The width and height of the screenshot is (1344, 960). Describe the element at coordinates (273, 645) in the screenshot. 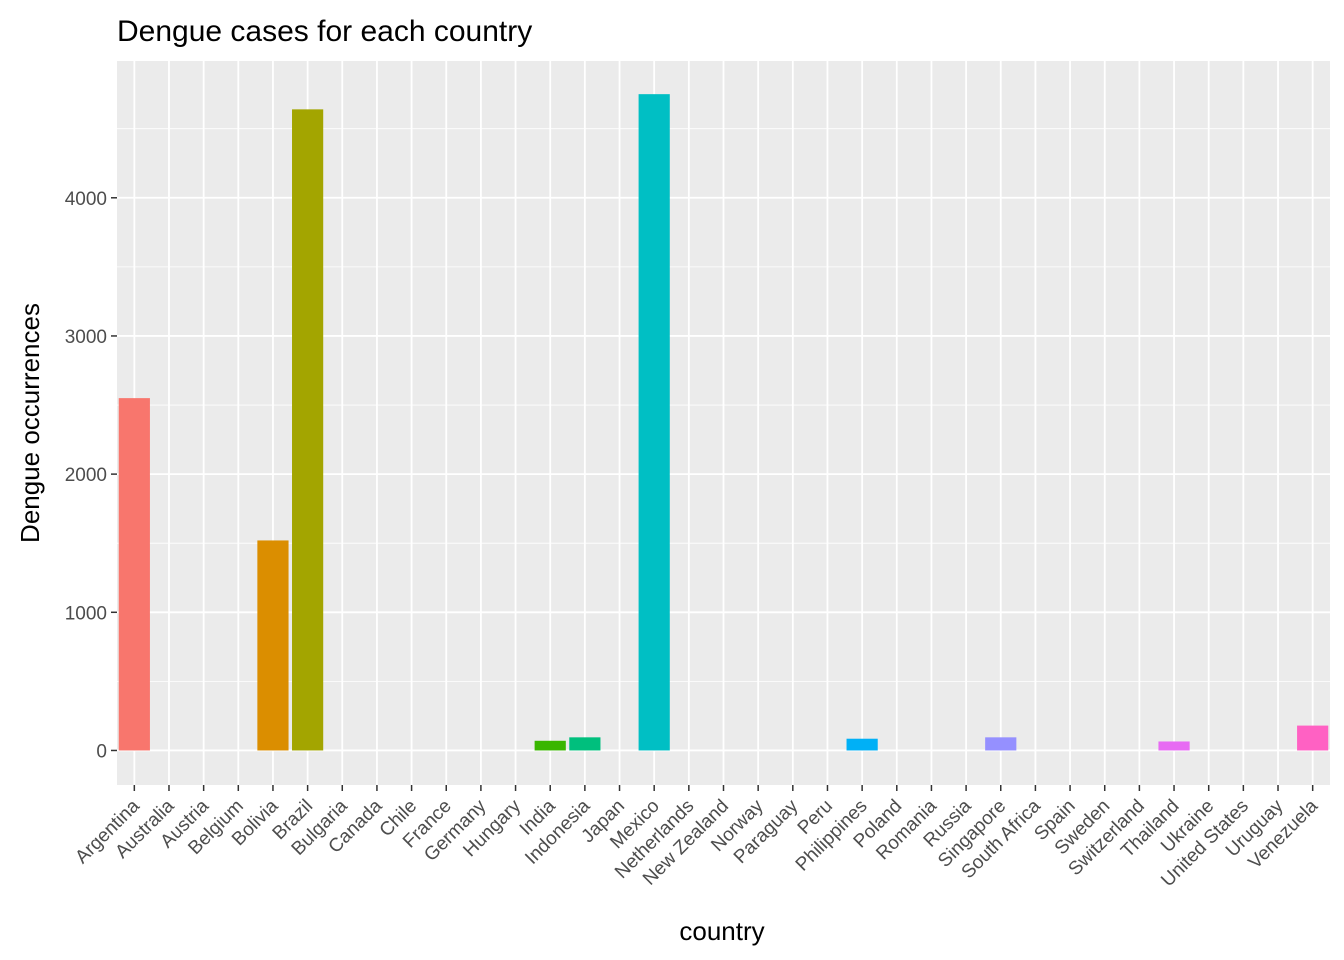

I see `bar-bolivia` at that location.